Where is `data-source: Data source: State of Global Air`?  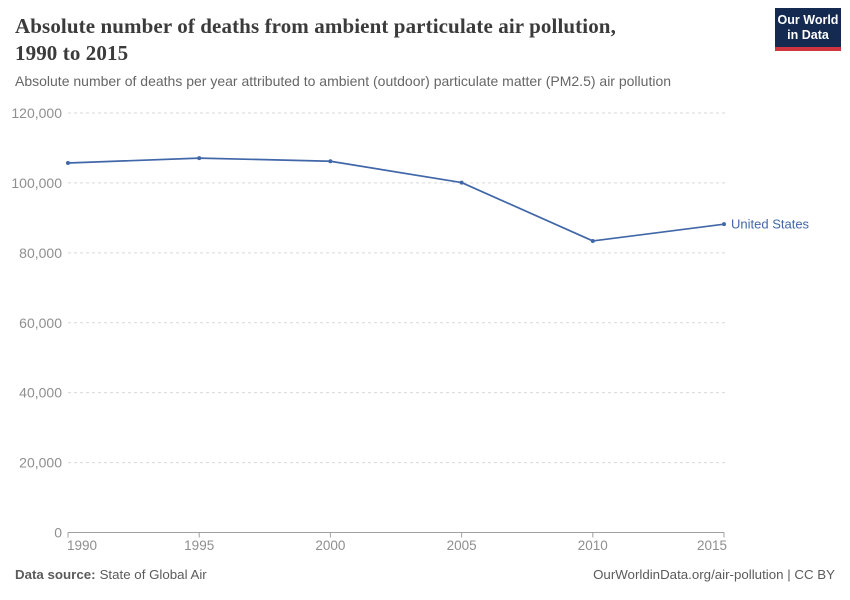
data-source: Data source: State of Global Air is located at coordinates (111, 574).